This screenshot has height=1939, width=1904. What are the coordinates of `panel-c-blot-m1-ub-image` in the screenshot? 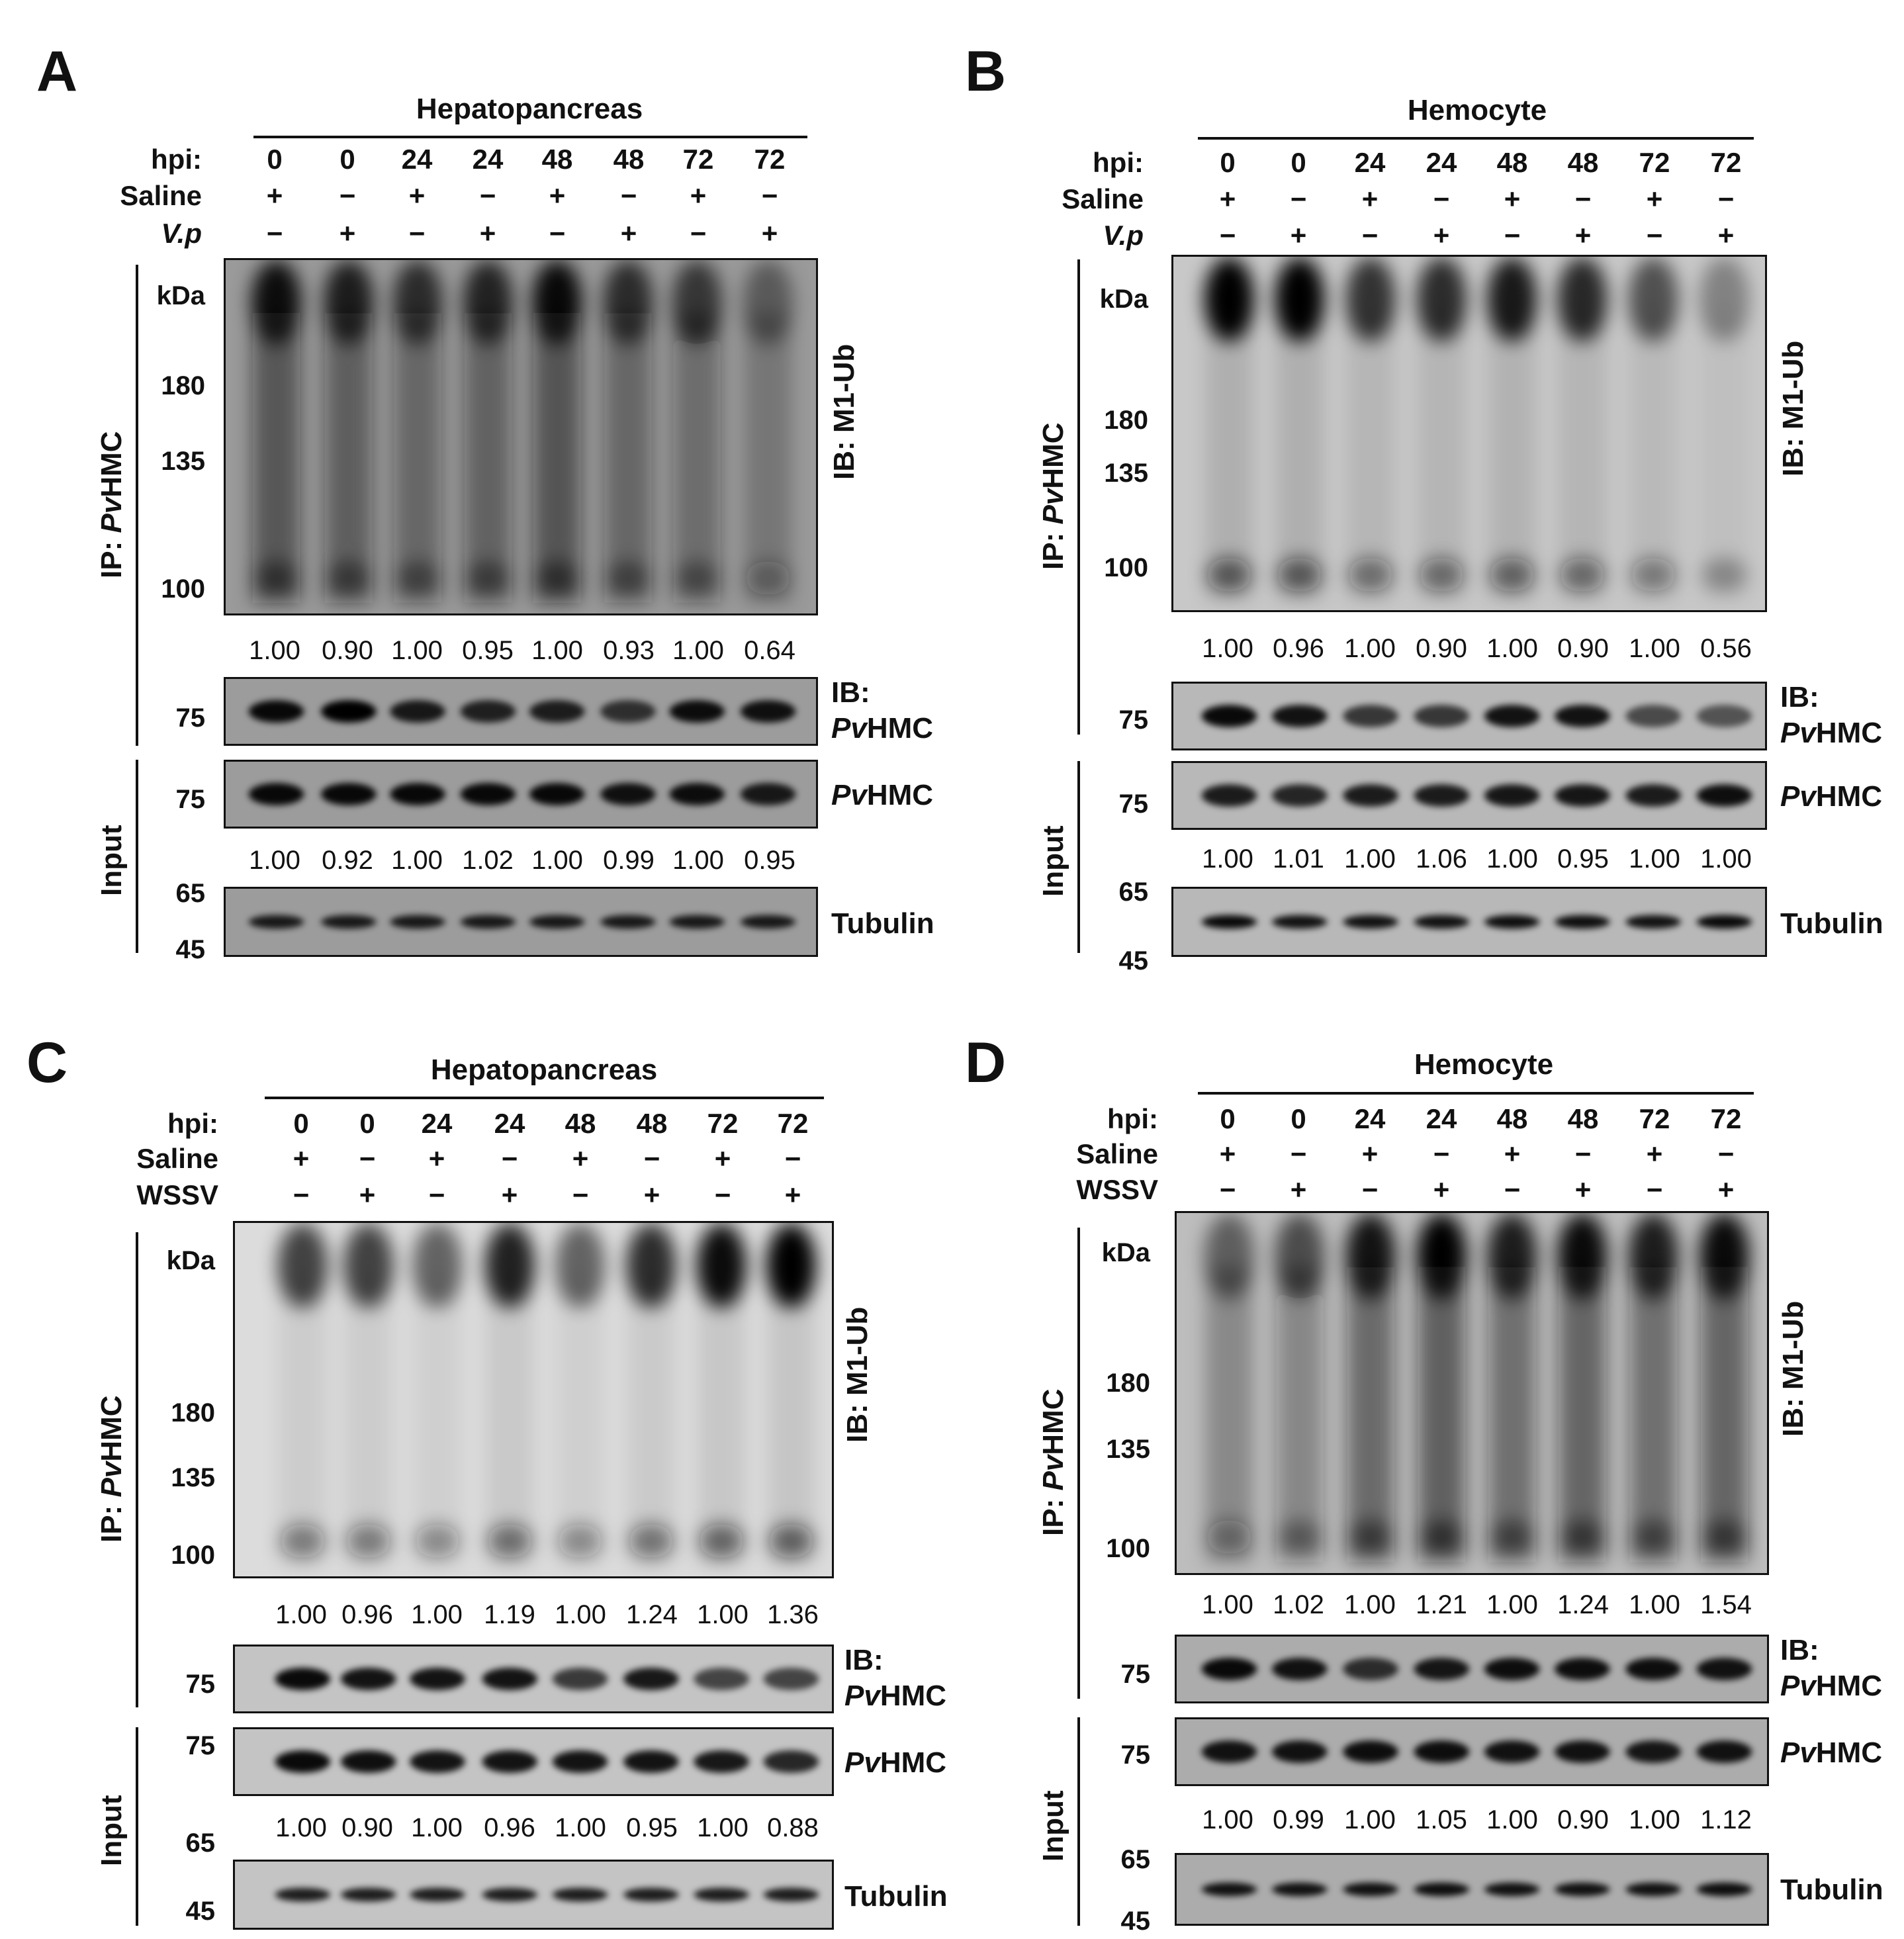 It's located at (533, 1399).